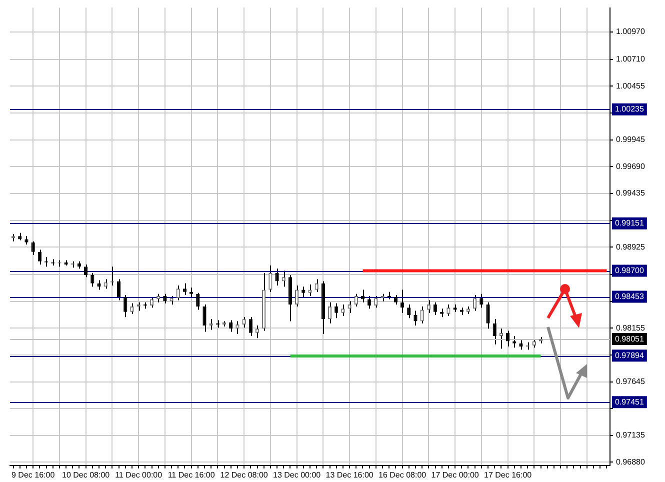  What do you see at coordinates (631, 31) in the screenshot?
I see `y-tick-label: 1.00970` at bounding box center [631, 31].